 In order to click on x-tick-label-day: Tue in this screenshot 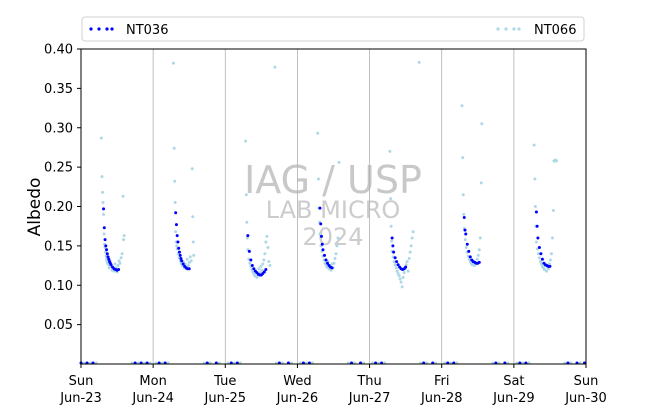, I will do `click(224, 381)`.